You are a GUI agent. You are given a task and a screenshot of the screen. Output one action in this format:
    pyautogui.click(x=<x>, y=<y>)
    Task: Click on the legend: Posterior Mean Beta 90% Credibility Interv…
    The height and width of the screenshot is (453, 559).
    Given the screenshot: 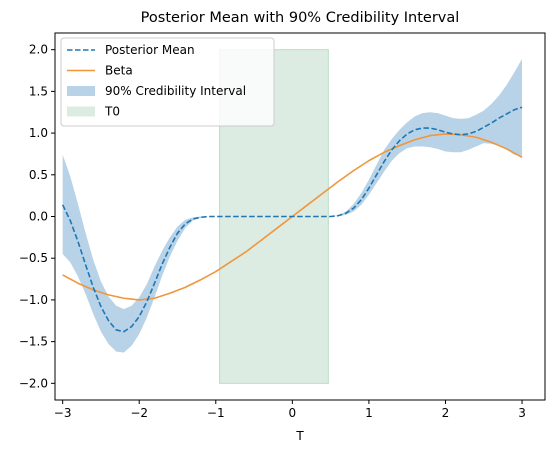 What is the action you would take?
    pyautogui.click(x=167, y=82)
    